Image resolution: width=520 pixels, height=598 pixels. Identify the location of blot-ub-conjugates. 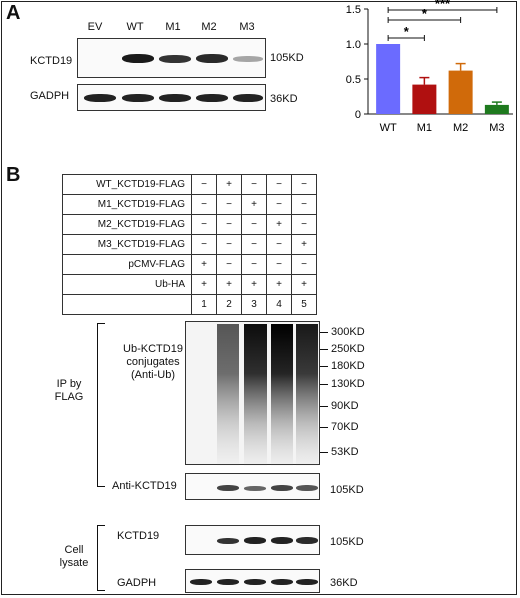
(252, 393).